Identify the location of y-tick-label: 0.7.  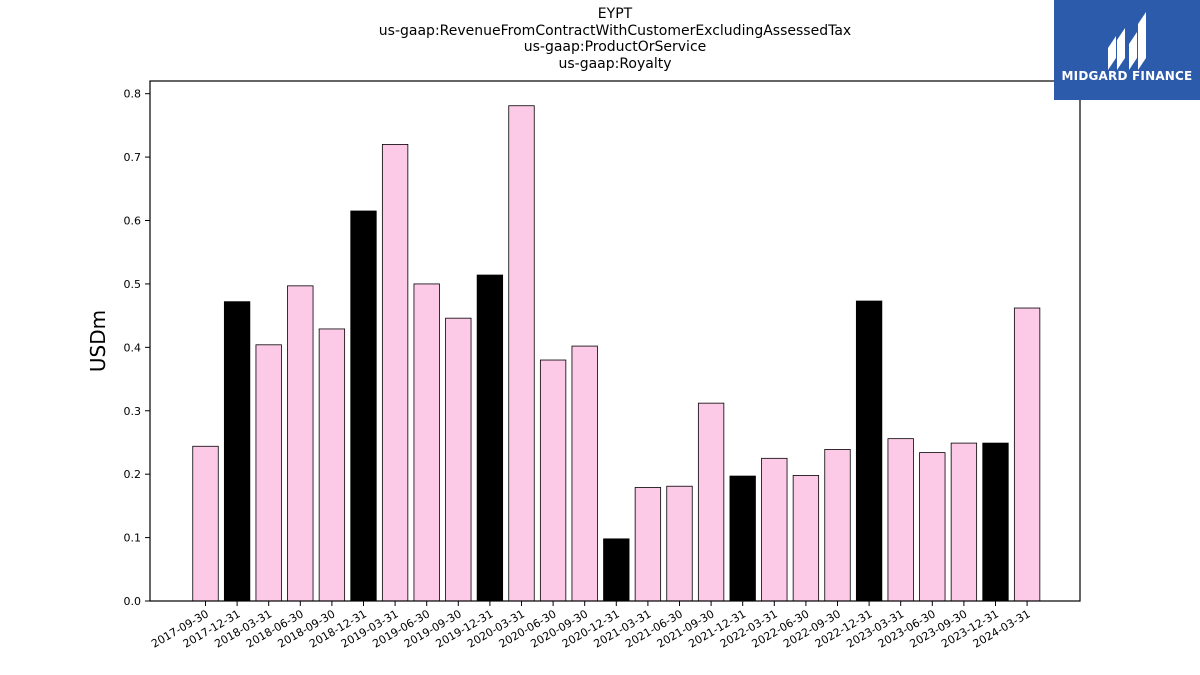
(133, 157).